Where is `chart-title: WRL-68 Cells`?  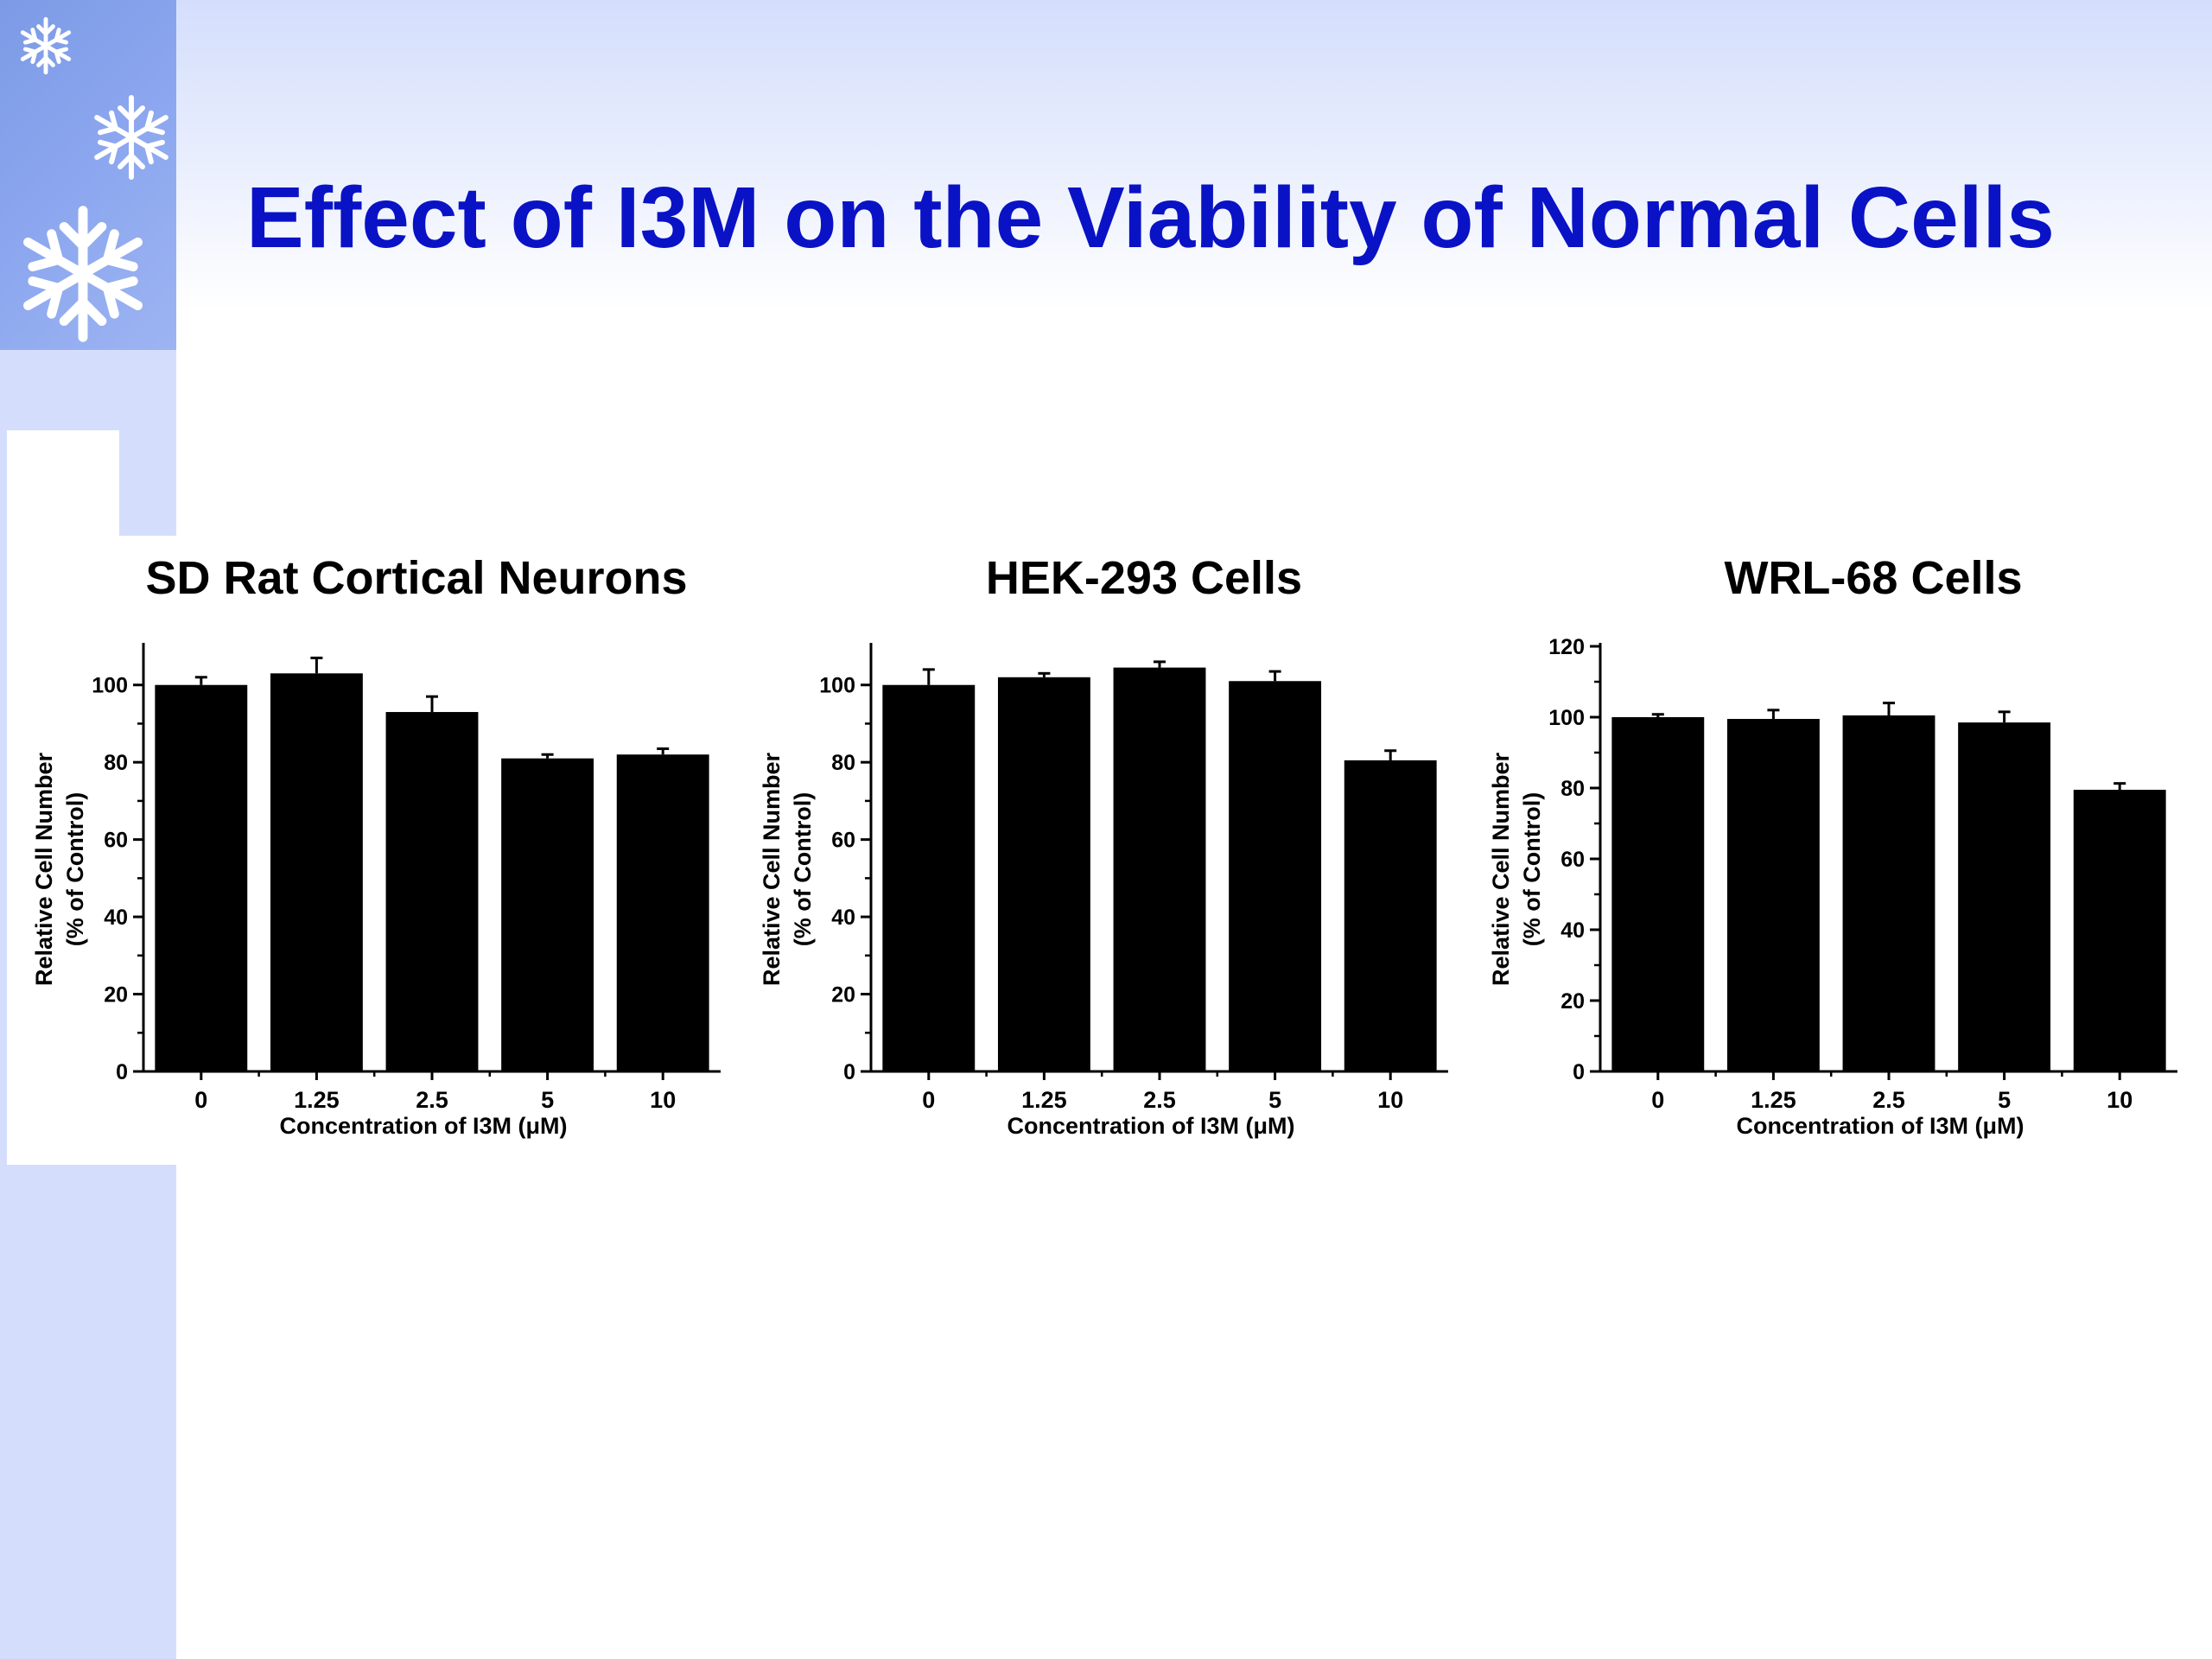
chart-title: WRL-68 Cells is located at coordinates (1873, 578).